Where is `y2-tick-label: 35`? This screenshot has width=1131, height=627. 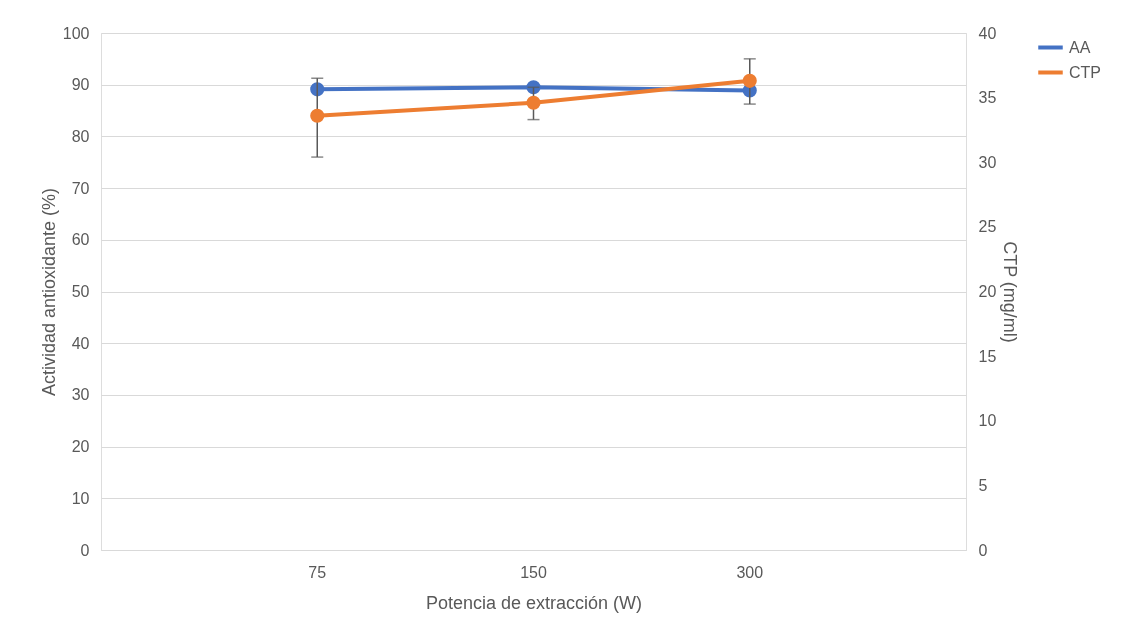 y2-tick-label: 35 is located at coordinates (987, 98).